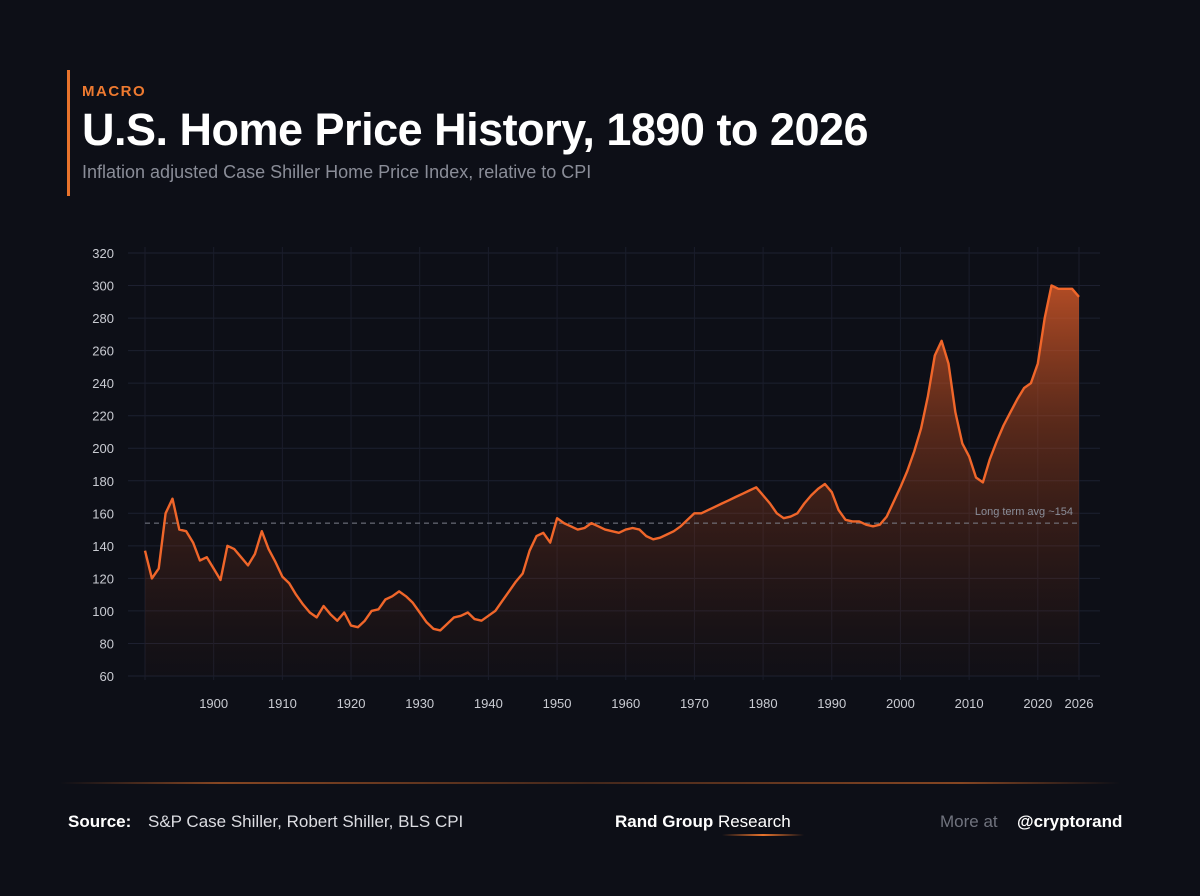 The width and height of the screenshot is (1200, 896). Describe the element at coordinates (103, 546) in the screenshot. I see `y-tick-label: 140` at that location.